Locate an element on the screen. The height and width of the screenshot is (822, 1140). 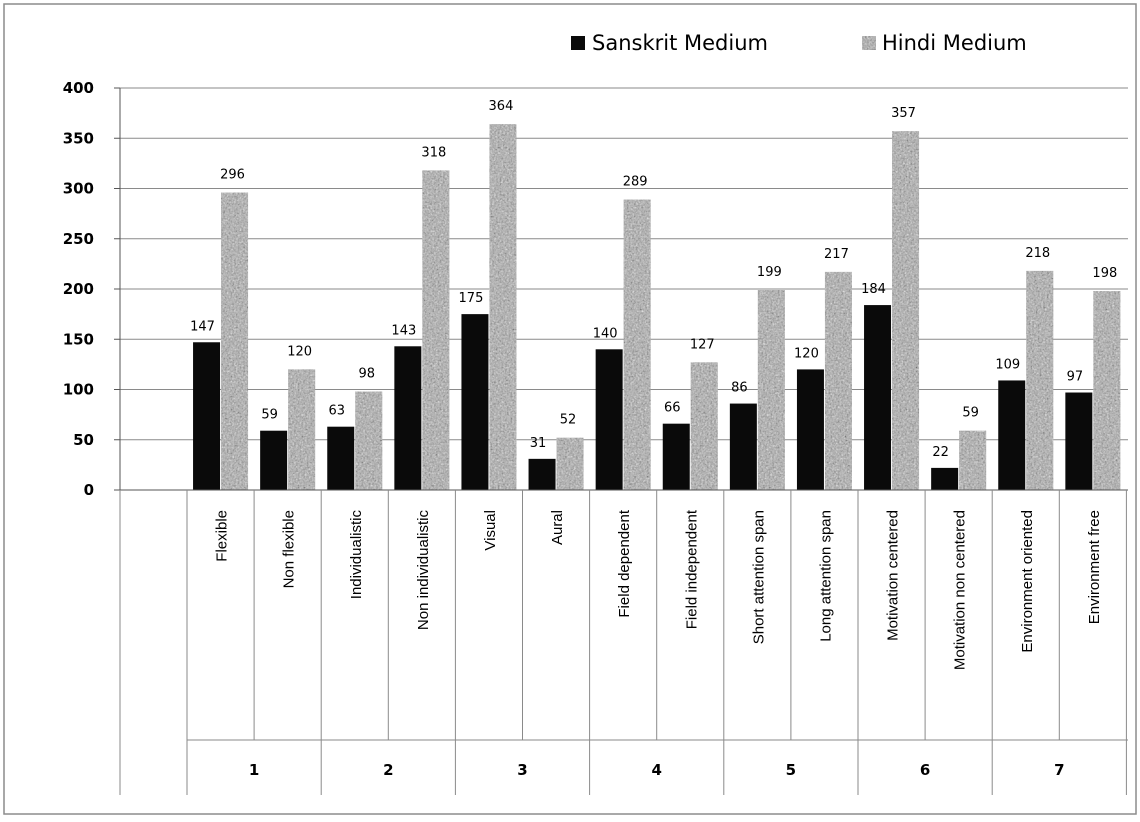
group-label: 1 is located at coordinates (254, 770).